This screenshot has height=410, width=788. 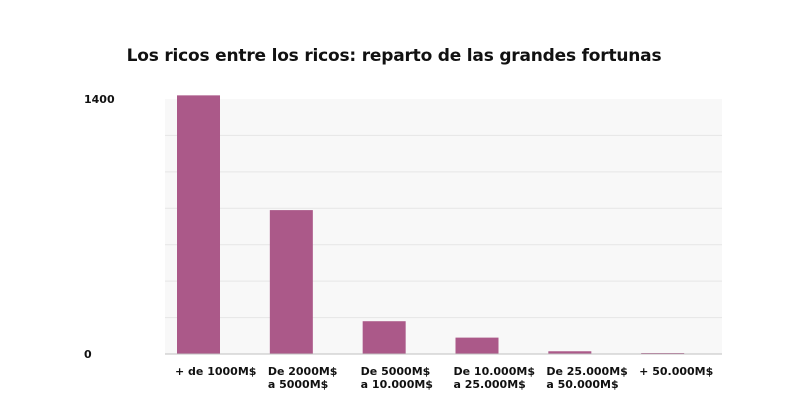 I want to click on x-tick-label: De 25.000M$ a 50.000M$, so click(x=586, y=378).